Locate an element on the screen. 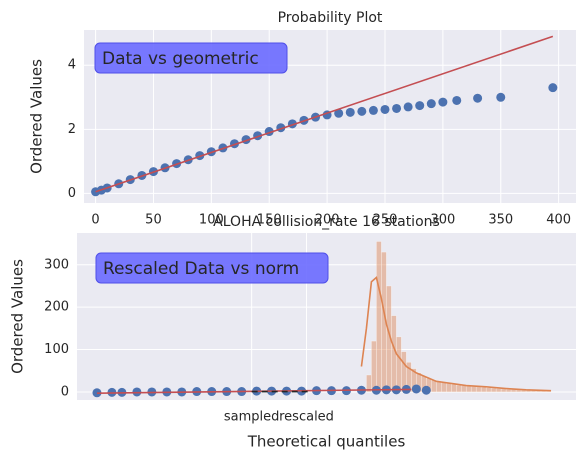  x-tick-label: 250 is located at coordinates (385, 220).